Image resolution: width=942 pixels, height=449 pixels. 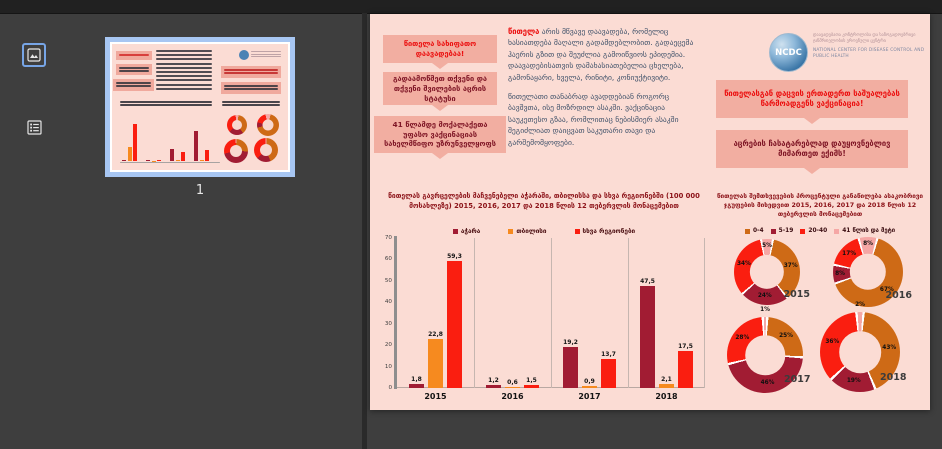 I want to click on legend-label: სხვა რეგიონები, so click(x=609, y=231).